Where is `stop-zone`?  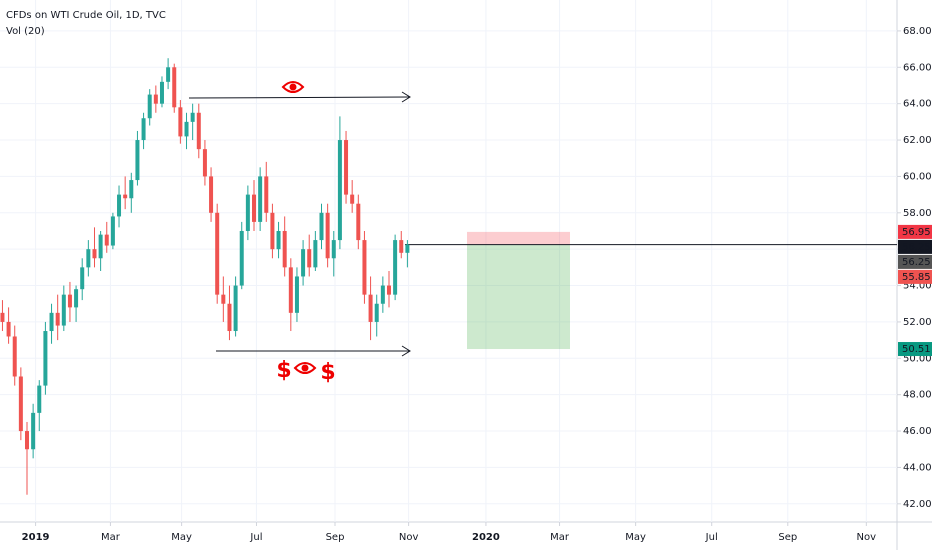 stop-zone is located at coordinates (518, 238).